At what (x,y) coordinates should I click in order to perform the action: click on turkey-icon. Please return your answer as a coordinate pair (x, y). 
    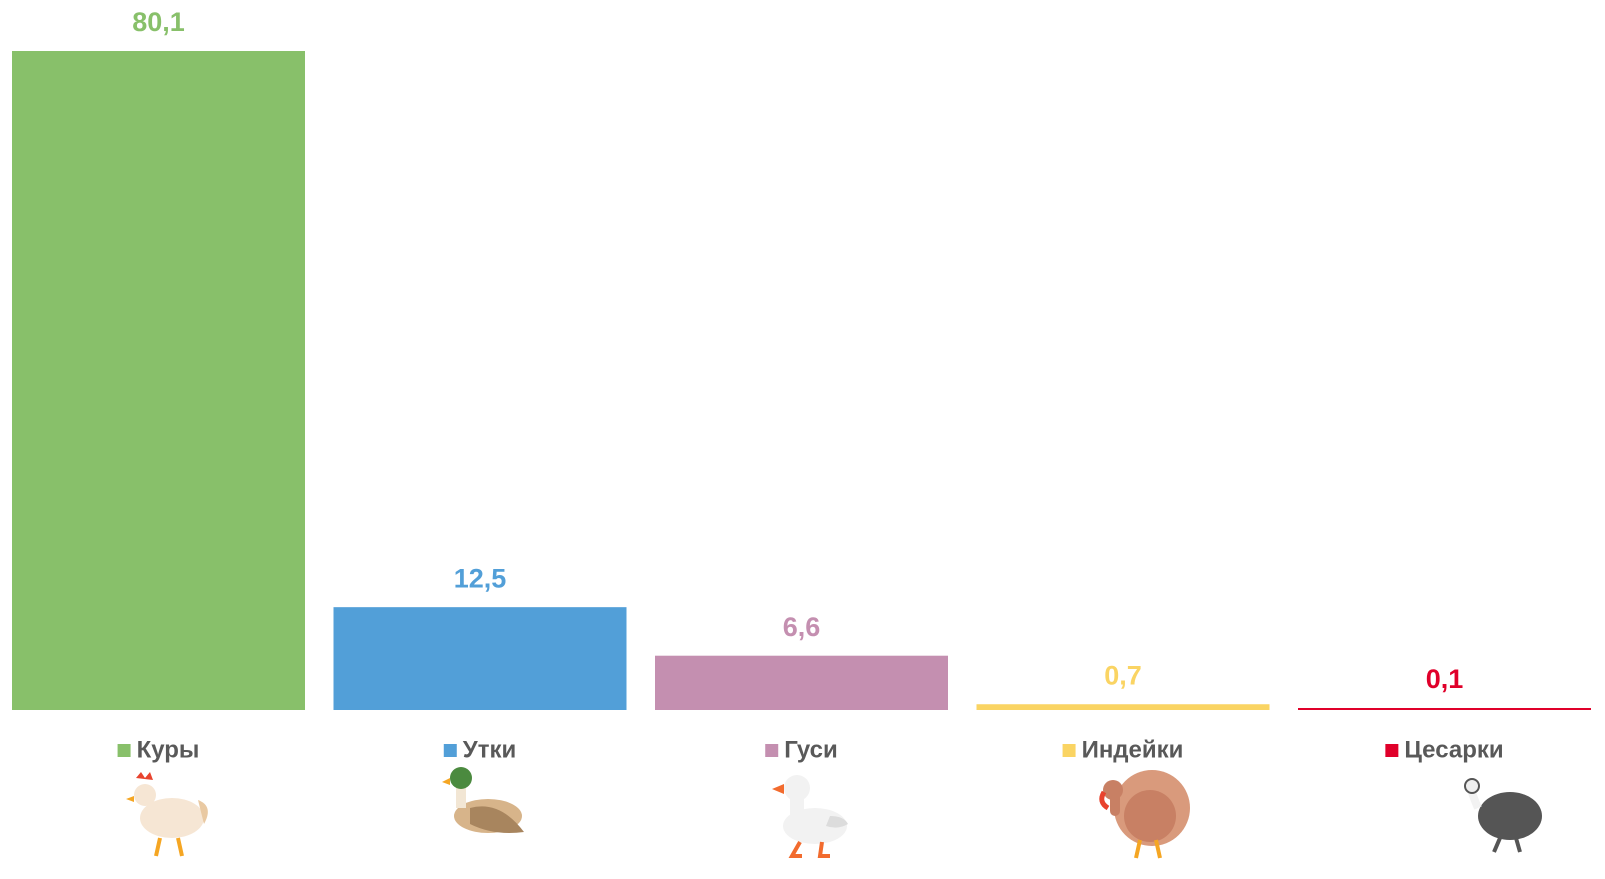
    Looking at the image, I should click on (1144, 814).